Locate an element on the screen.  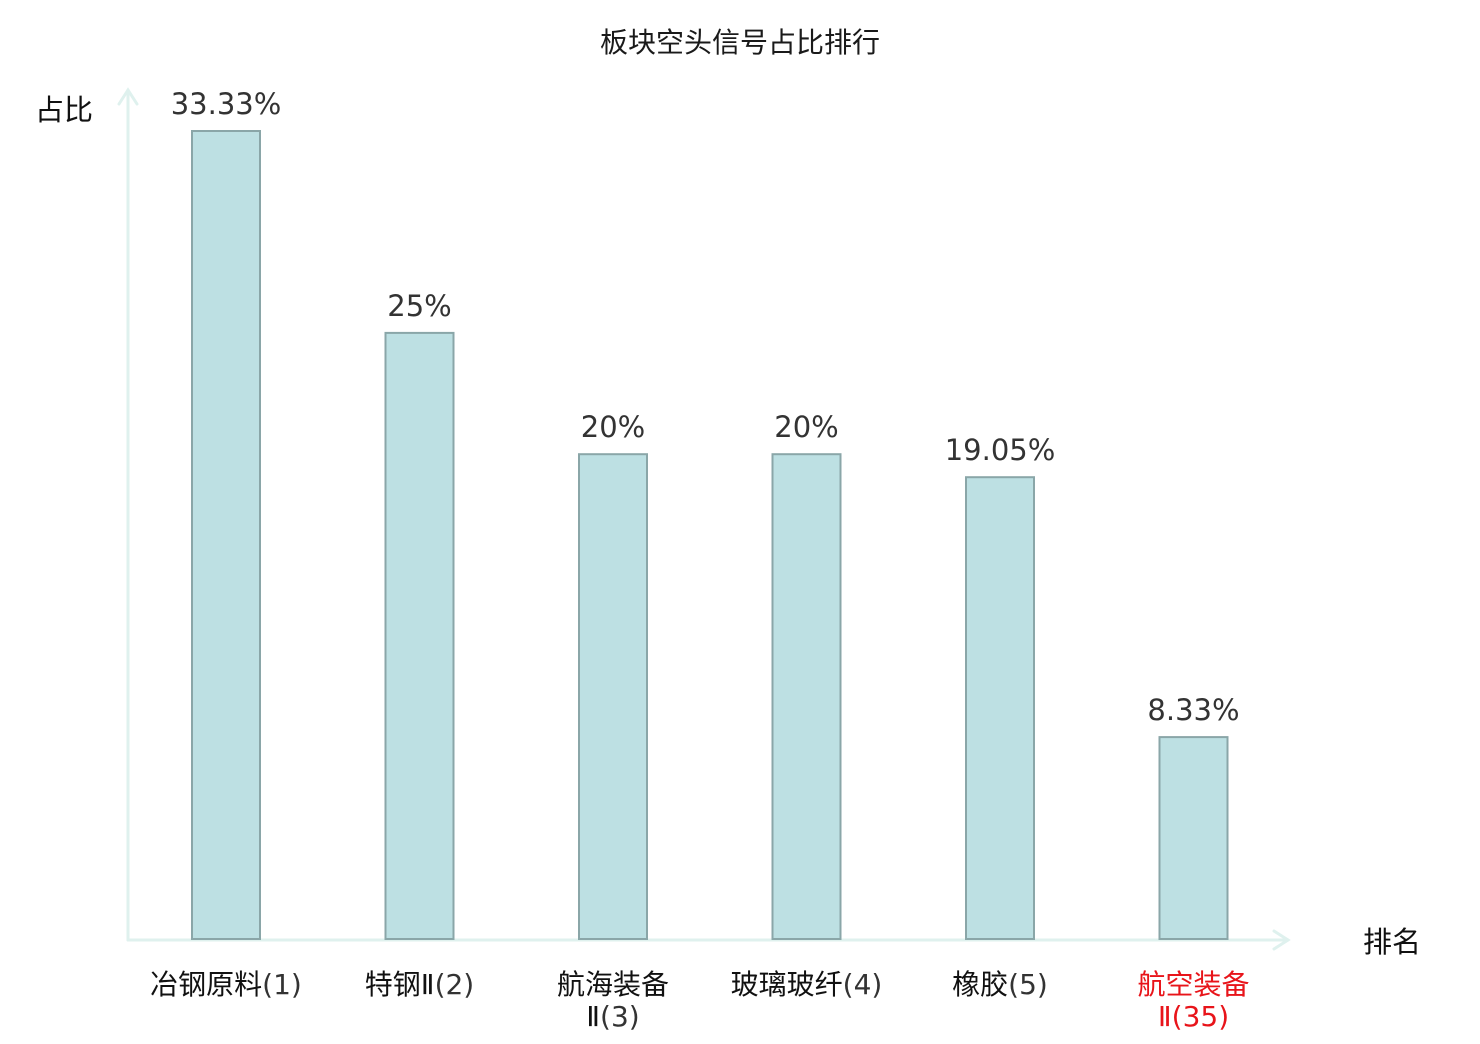
value-label-2: 25% is located at coordinates (419, 306).